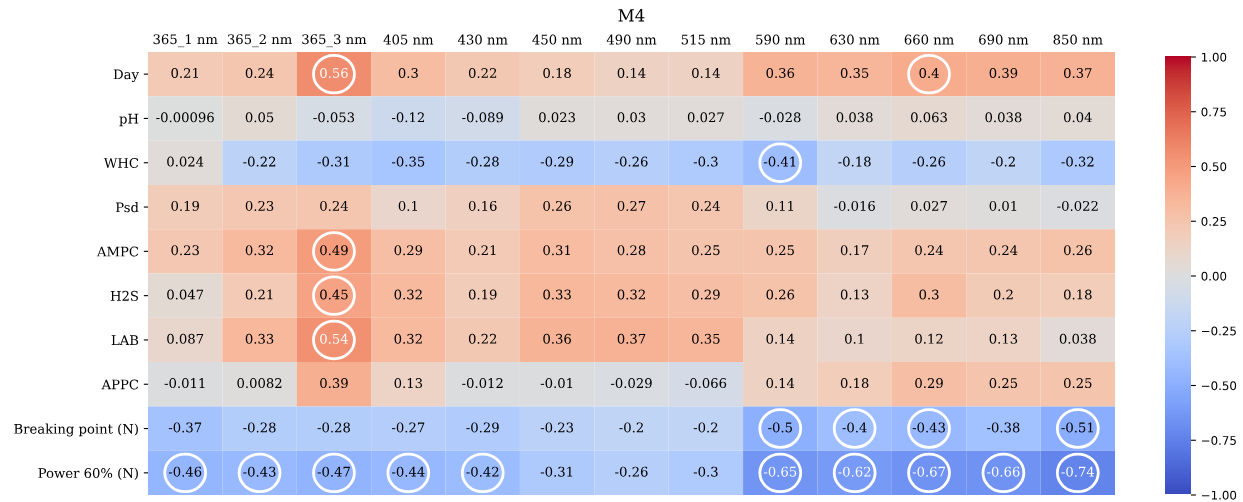 This screenshot has width=1243, height=502. Describe the element at coordinates (185, 41) in the screenshot. I see `x-tick-label: 365_1 nm` at that location.